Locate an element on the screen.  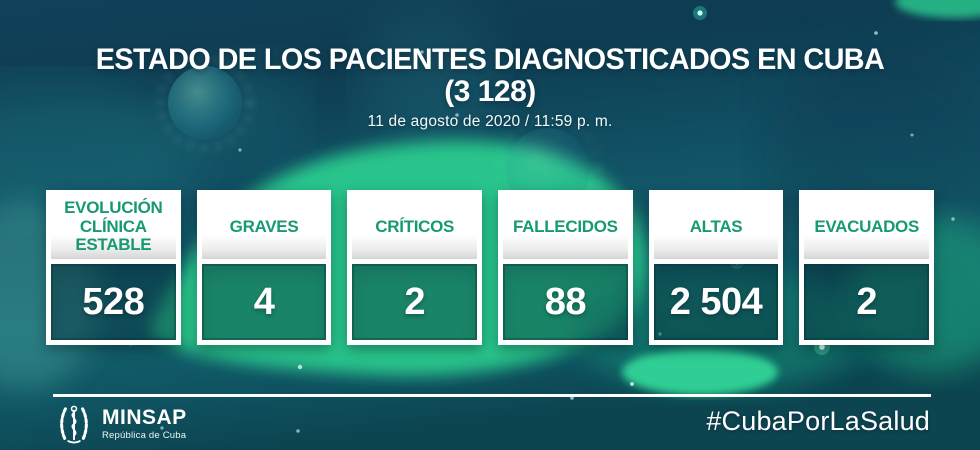
total-diagnosed: (3 128) is located at coordinates (490, 91).